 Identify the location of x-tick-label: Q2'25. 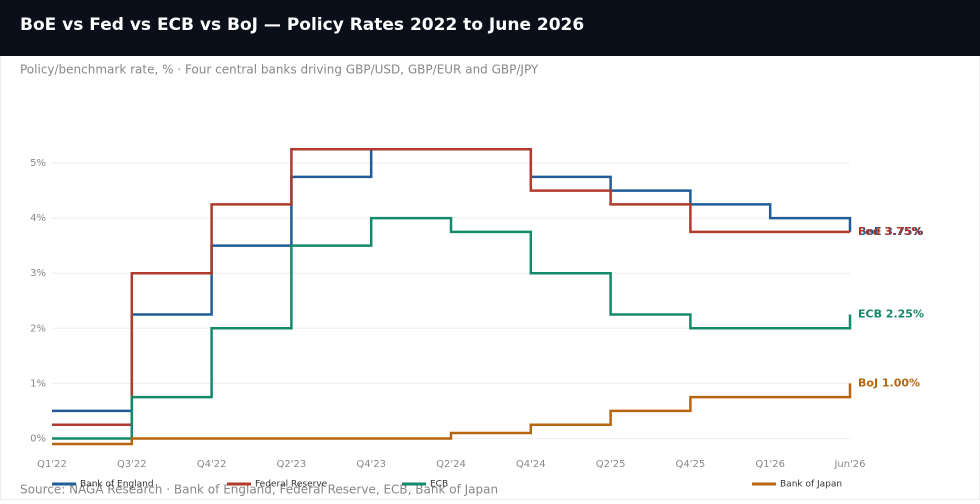
(611, 464).